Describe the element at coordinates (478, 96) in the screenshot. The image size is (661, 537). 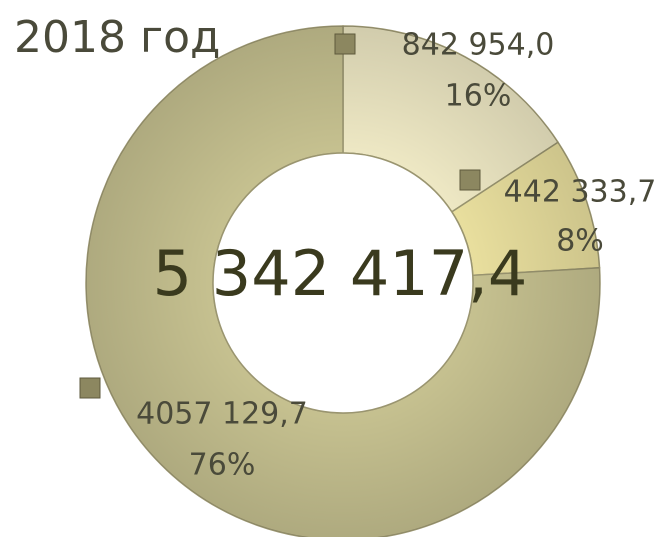
I see `percent-label: 16%` at that location.